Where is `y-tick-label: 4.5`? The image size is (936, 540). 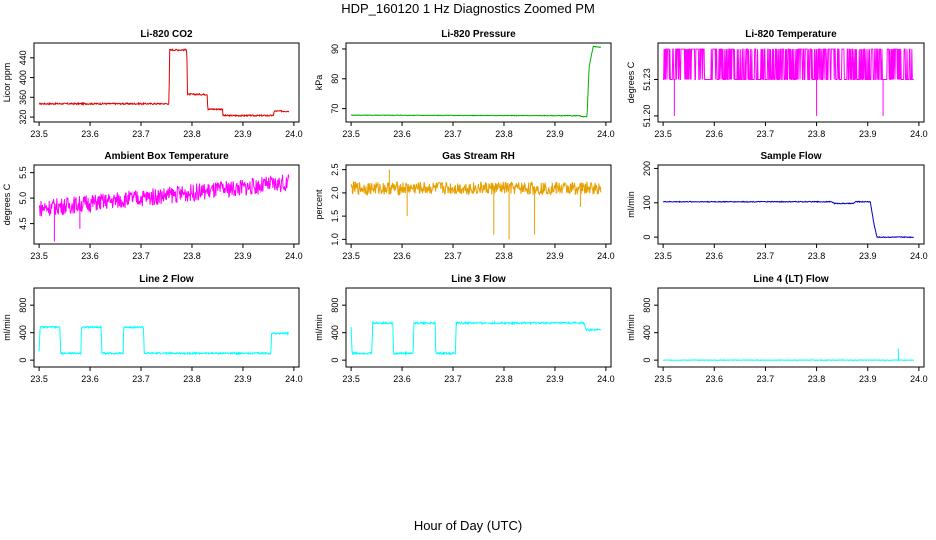 y-tick-label: 4.5 is located at coordinates (23, 223).